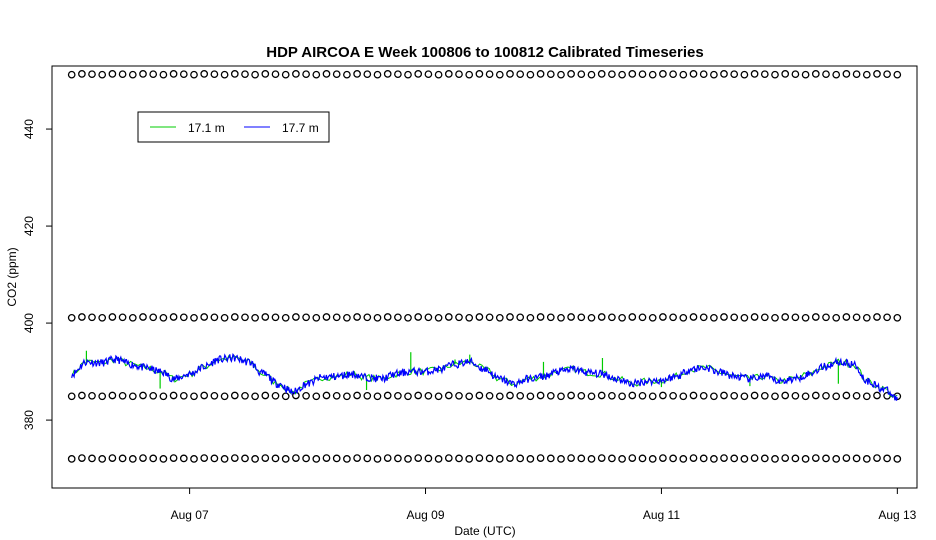  Describe the element at coordinates (300, 128) in the screenshot. I see `legend-label-1: 17.7 m` at that location.